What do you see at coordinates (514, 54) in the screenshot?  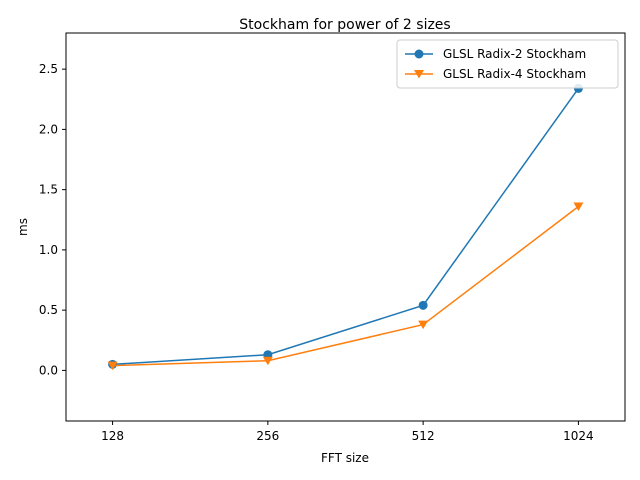 I see `legend-label: GLSL Radix-2 Stockham` at bounding box center [514, 54].